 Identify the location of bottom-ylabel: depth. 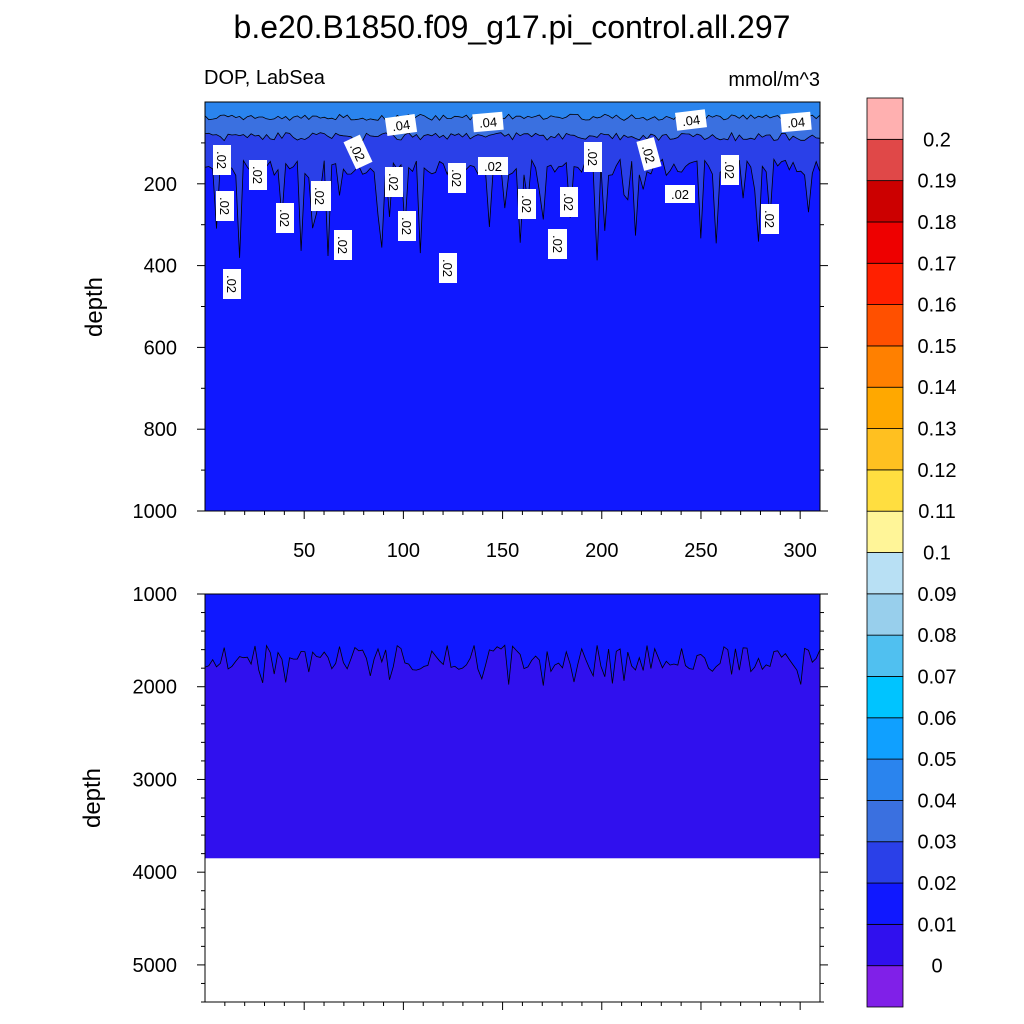
(92, 798).